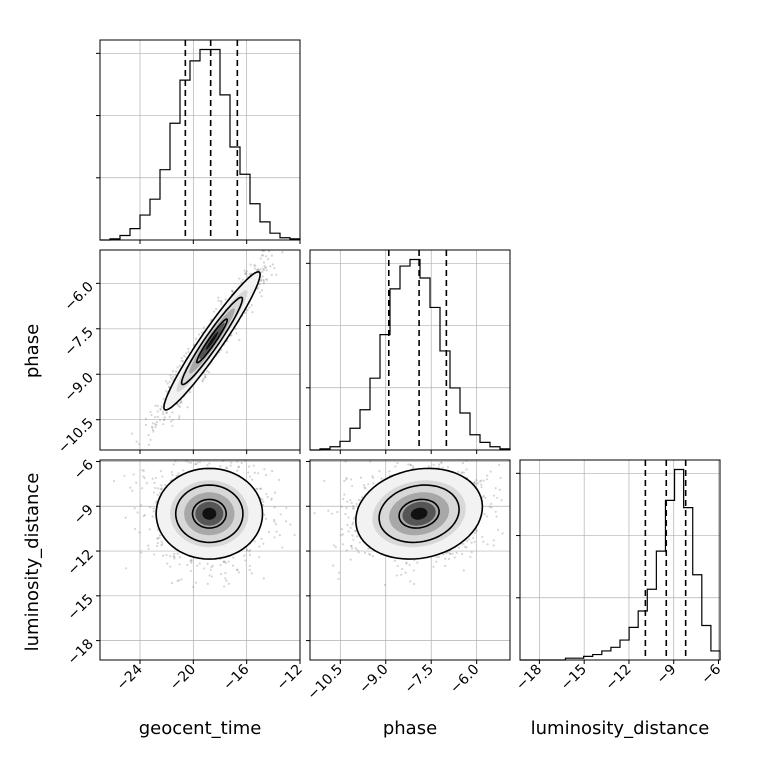  What do you see at coordinates (428, 571) in the screenshot?
I see `joint-phase-luminosity-distance-panel: −10.5 −9.0 −7.5 −6.0` at bounding box center [428, 571].